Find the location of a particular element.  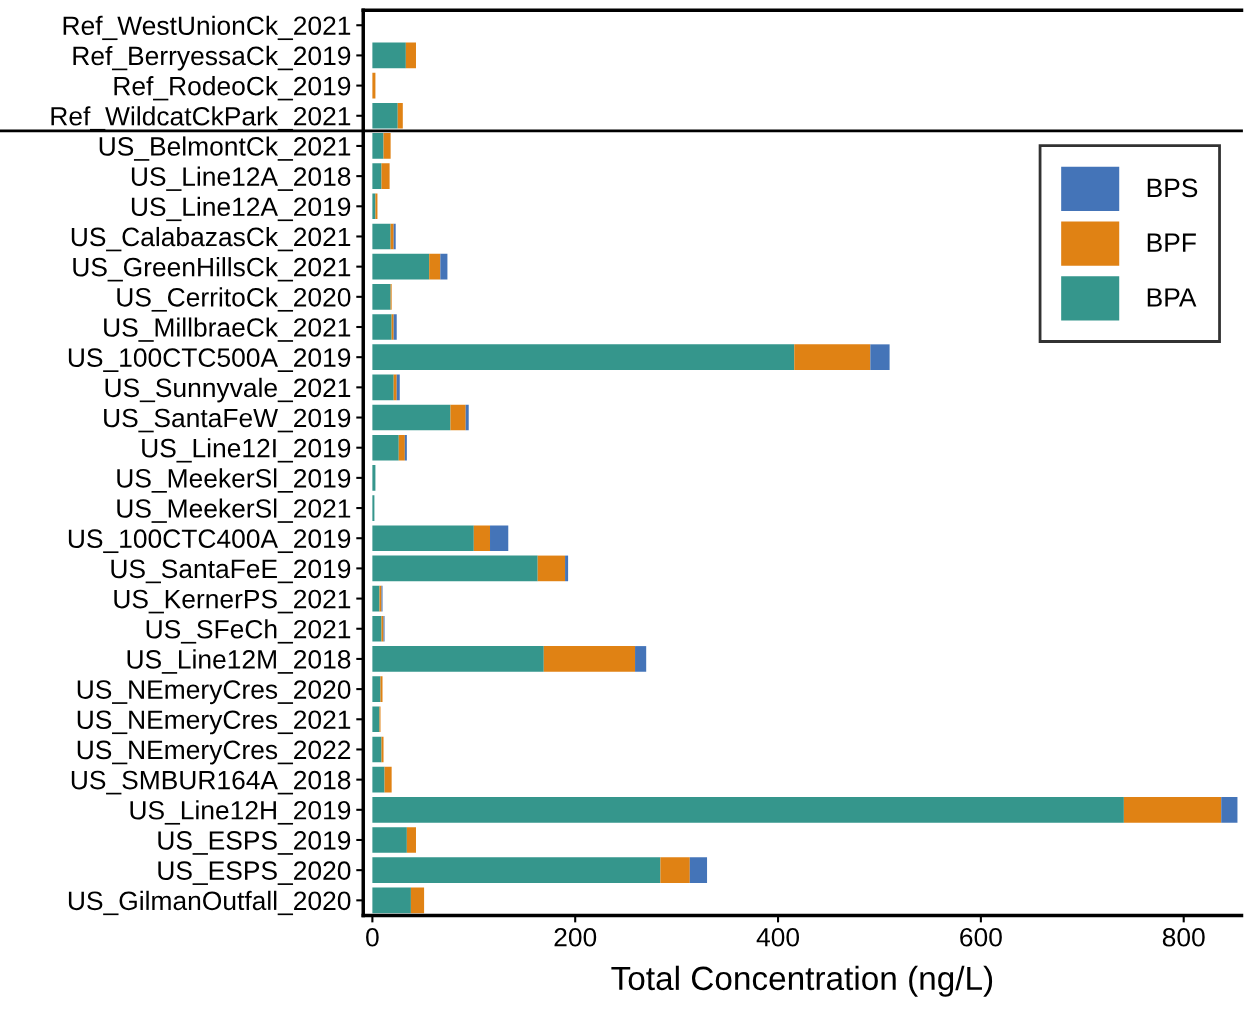

y-tick-label: US_ESPS_2019 is located at coordinates (254, 843).